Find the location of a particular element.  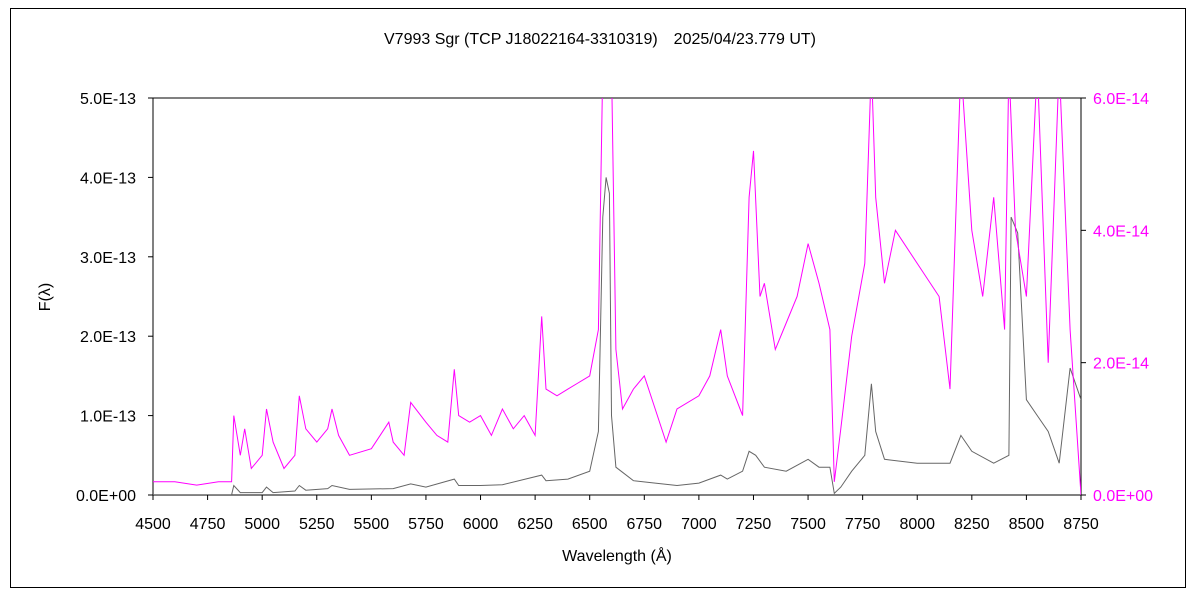

x-tick-label-14: 8000 is located at coordinates (917, 524).